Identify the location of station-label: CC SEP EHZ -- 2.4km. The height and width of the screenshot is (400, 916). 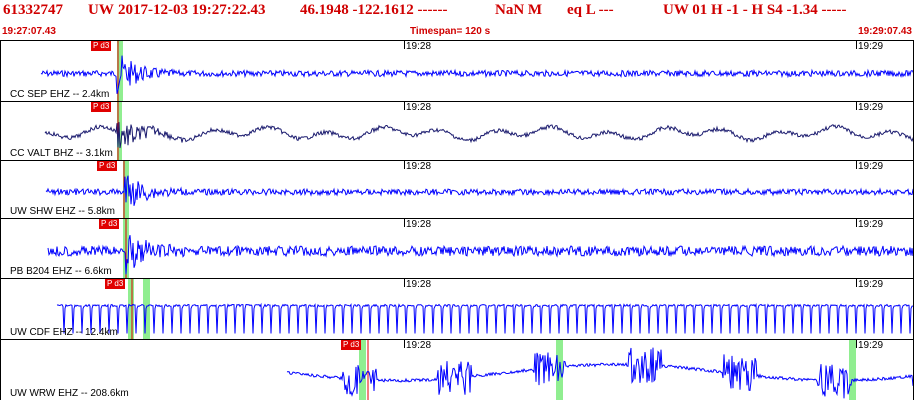
(60, 94).